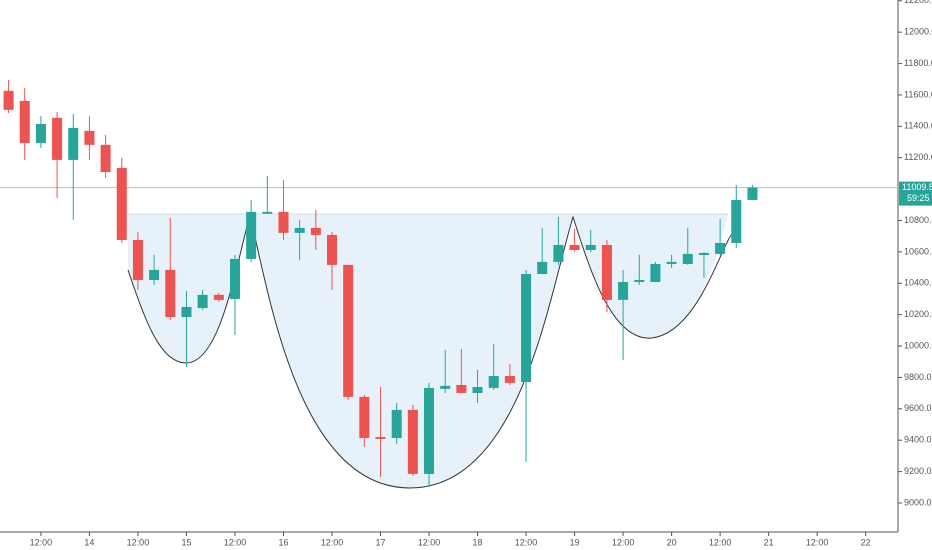 The height and width of the screenshot is (550, 932). What do you see at coordinates (918, 283) in the screenshot?
I see `y-tick-label: 10400.0` at bounding box center [918, 283].